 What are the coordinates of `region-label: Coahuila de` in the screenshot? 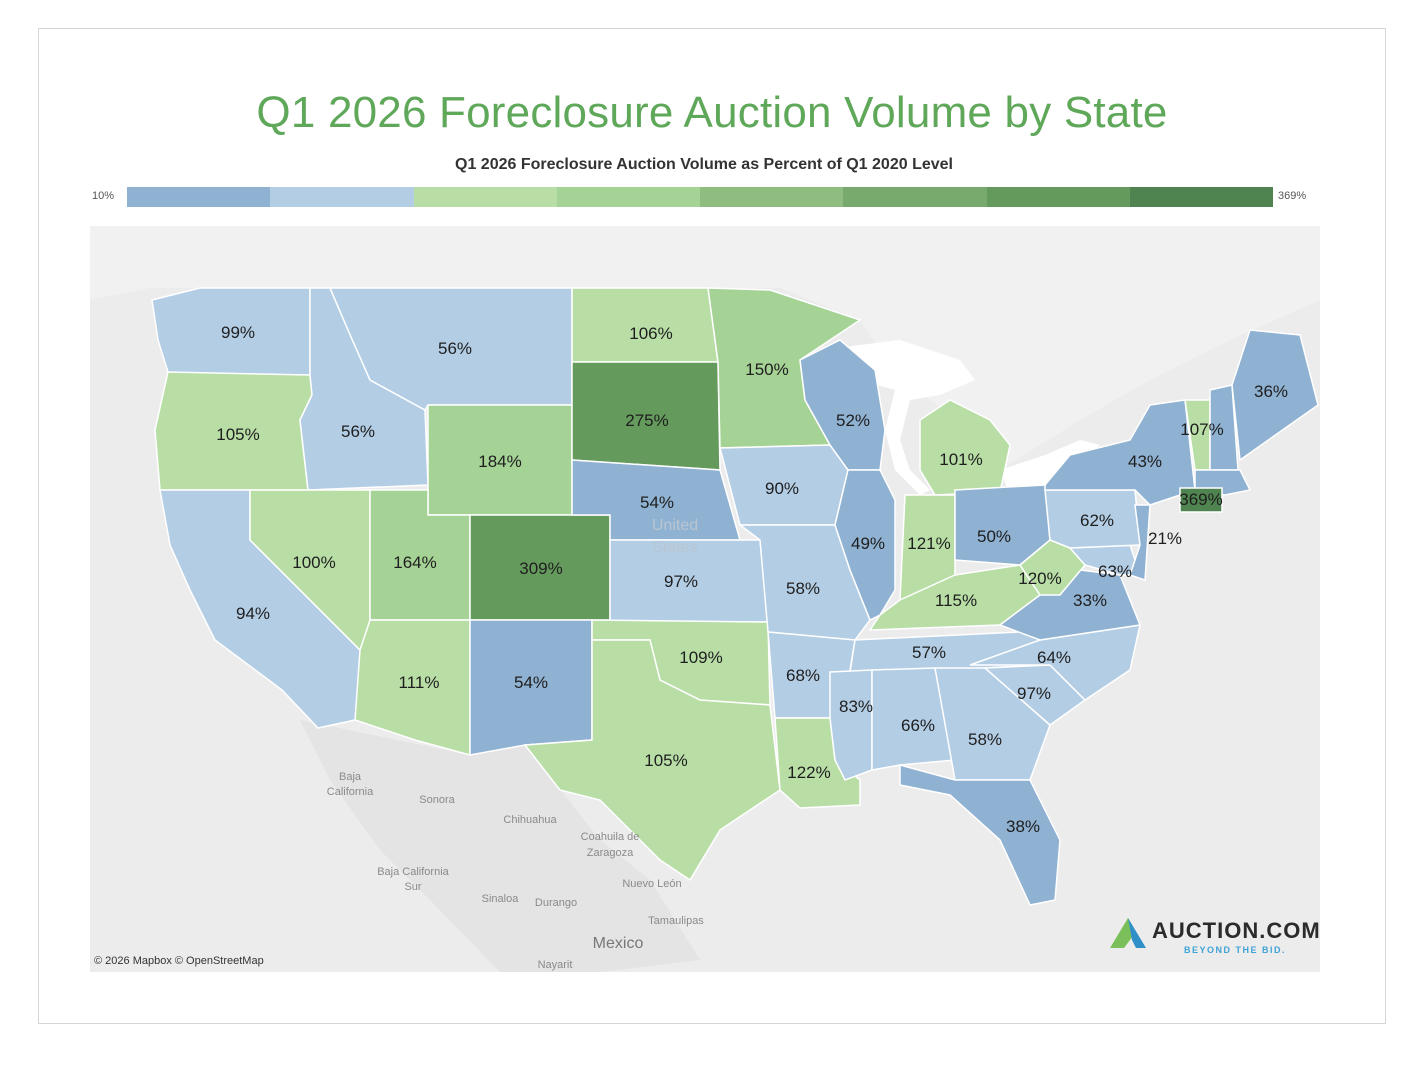 It's located at (610, 837).